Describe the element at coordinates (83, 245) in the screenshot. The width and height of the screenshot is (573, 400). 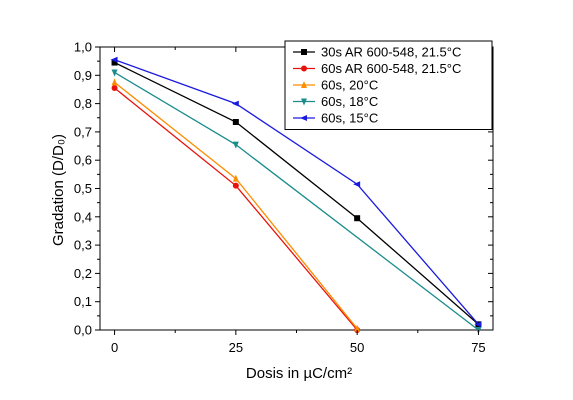
I see `y-tick-label: 0,3` at that location.